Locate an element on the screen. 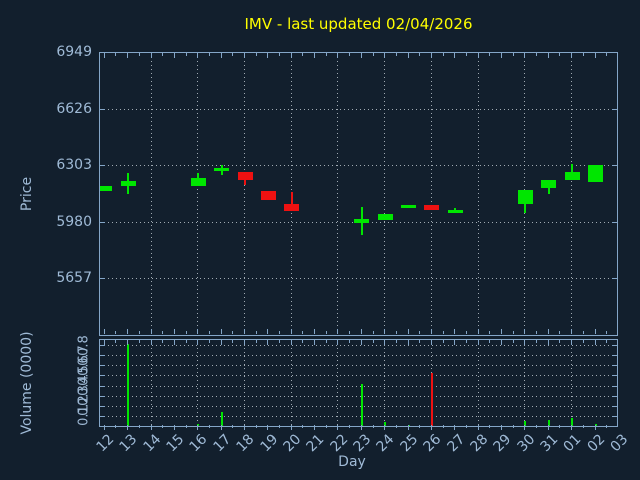  volume-axis-label: Volume (0000) is located at coordinates (27, 383).